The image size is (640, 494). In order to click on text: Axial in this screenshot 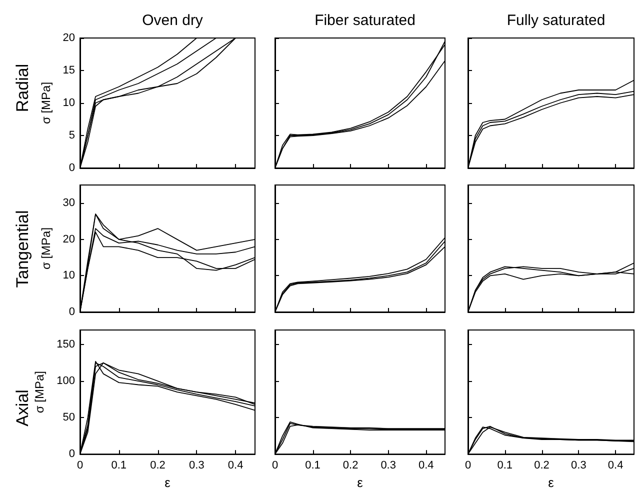, I will do `click(22, 408)`.